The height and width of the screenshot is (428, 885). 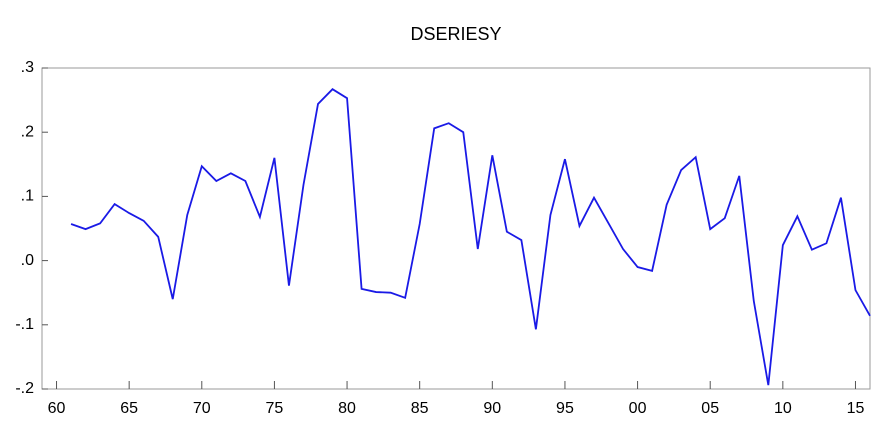 What do you see at coordinates (638, 408) in the screenshot?
I see `x-tick-label: 00` at bounding box center [638, 408].